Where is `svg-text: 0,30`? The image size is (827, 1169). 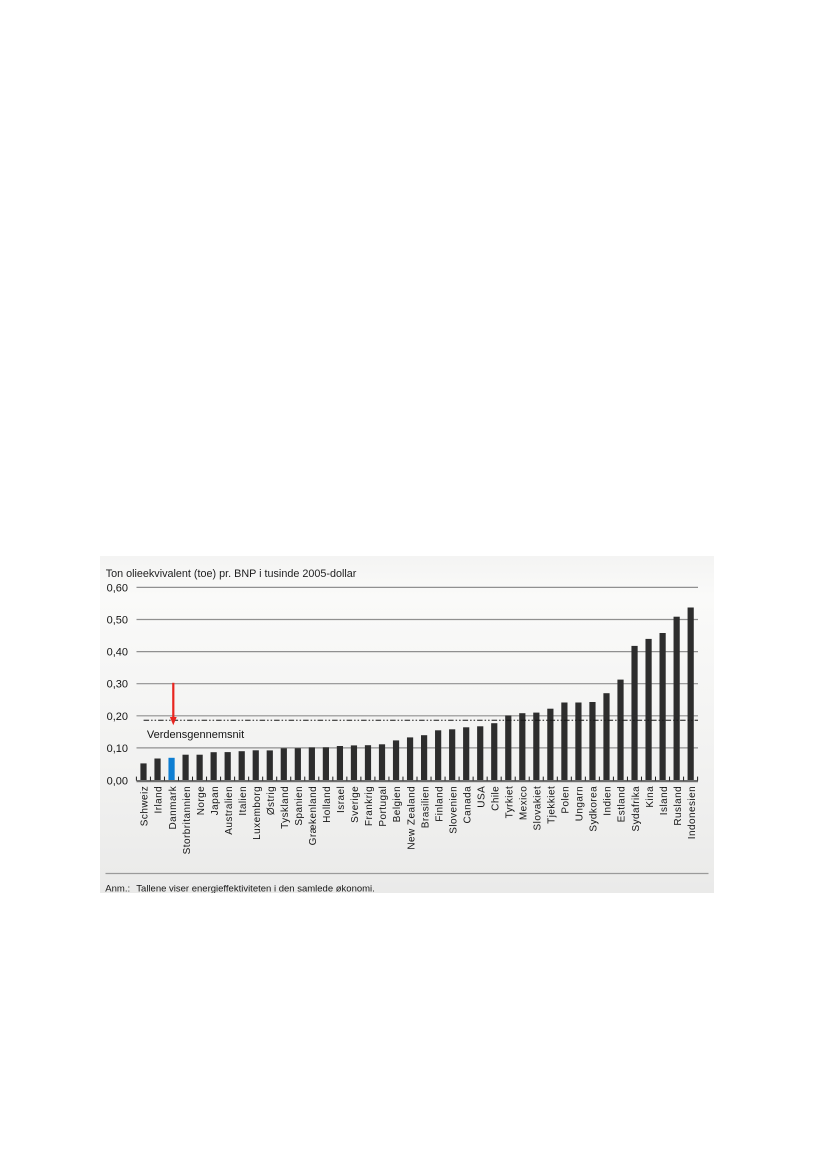 svg-text: 0,30 is located at coordinates (117, 685).